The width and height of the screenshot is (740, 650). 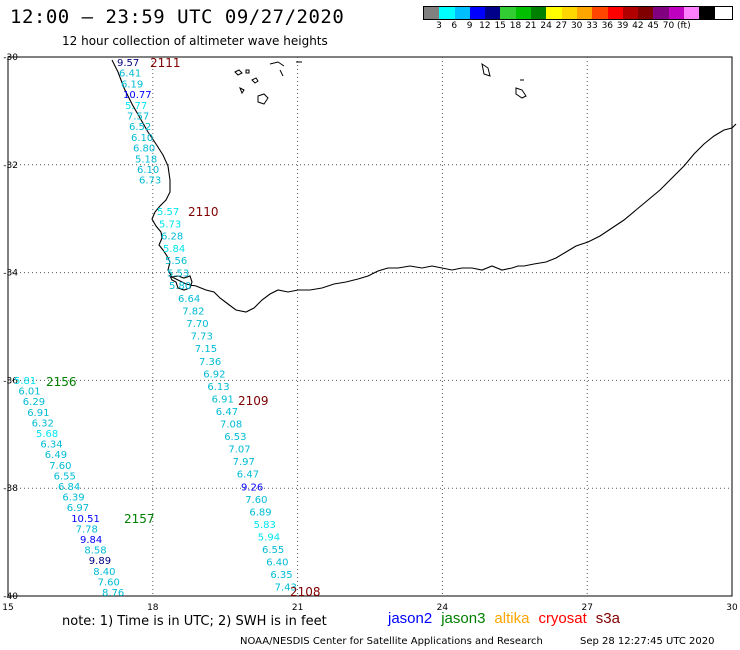 What do you see at coordinates (469, 26) in the screenshot?
I see `scale-tick-label: 9` at bounding box center [469, 26].